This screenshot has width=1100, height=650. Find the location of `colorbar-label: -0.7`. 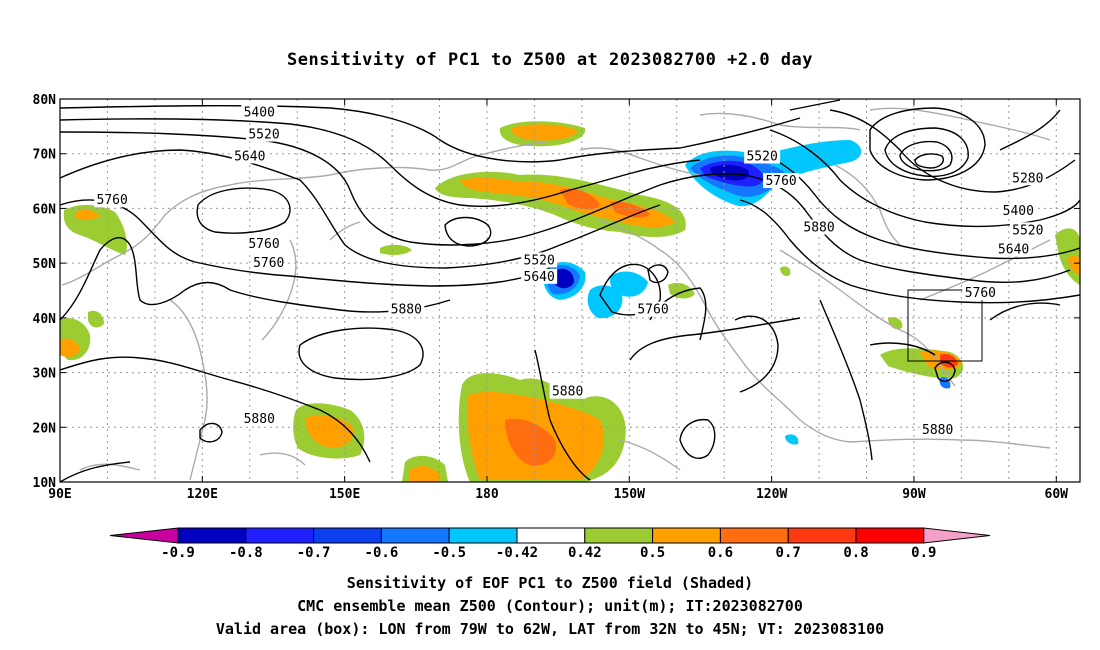

colorbar-label: -0.7 is located at coordinates (314, 553).